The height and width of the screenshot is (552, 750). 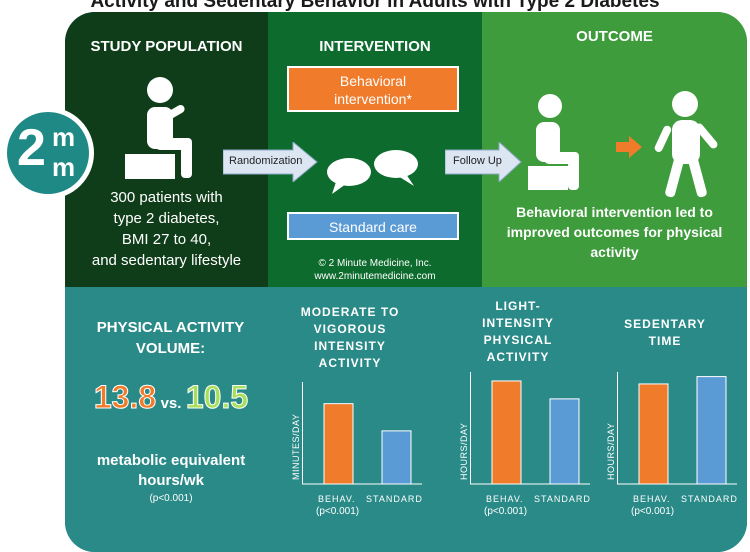 I want to click on volume-value-behavioral: 13.8, so click(x=125, y=397).